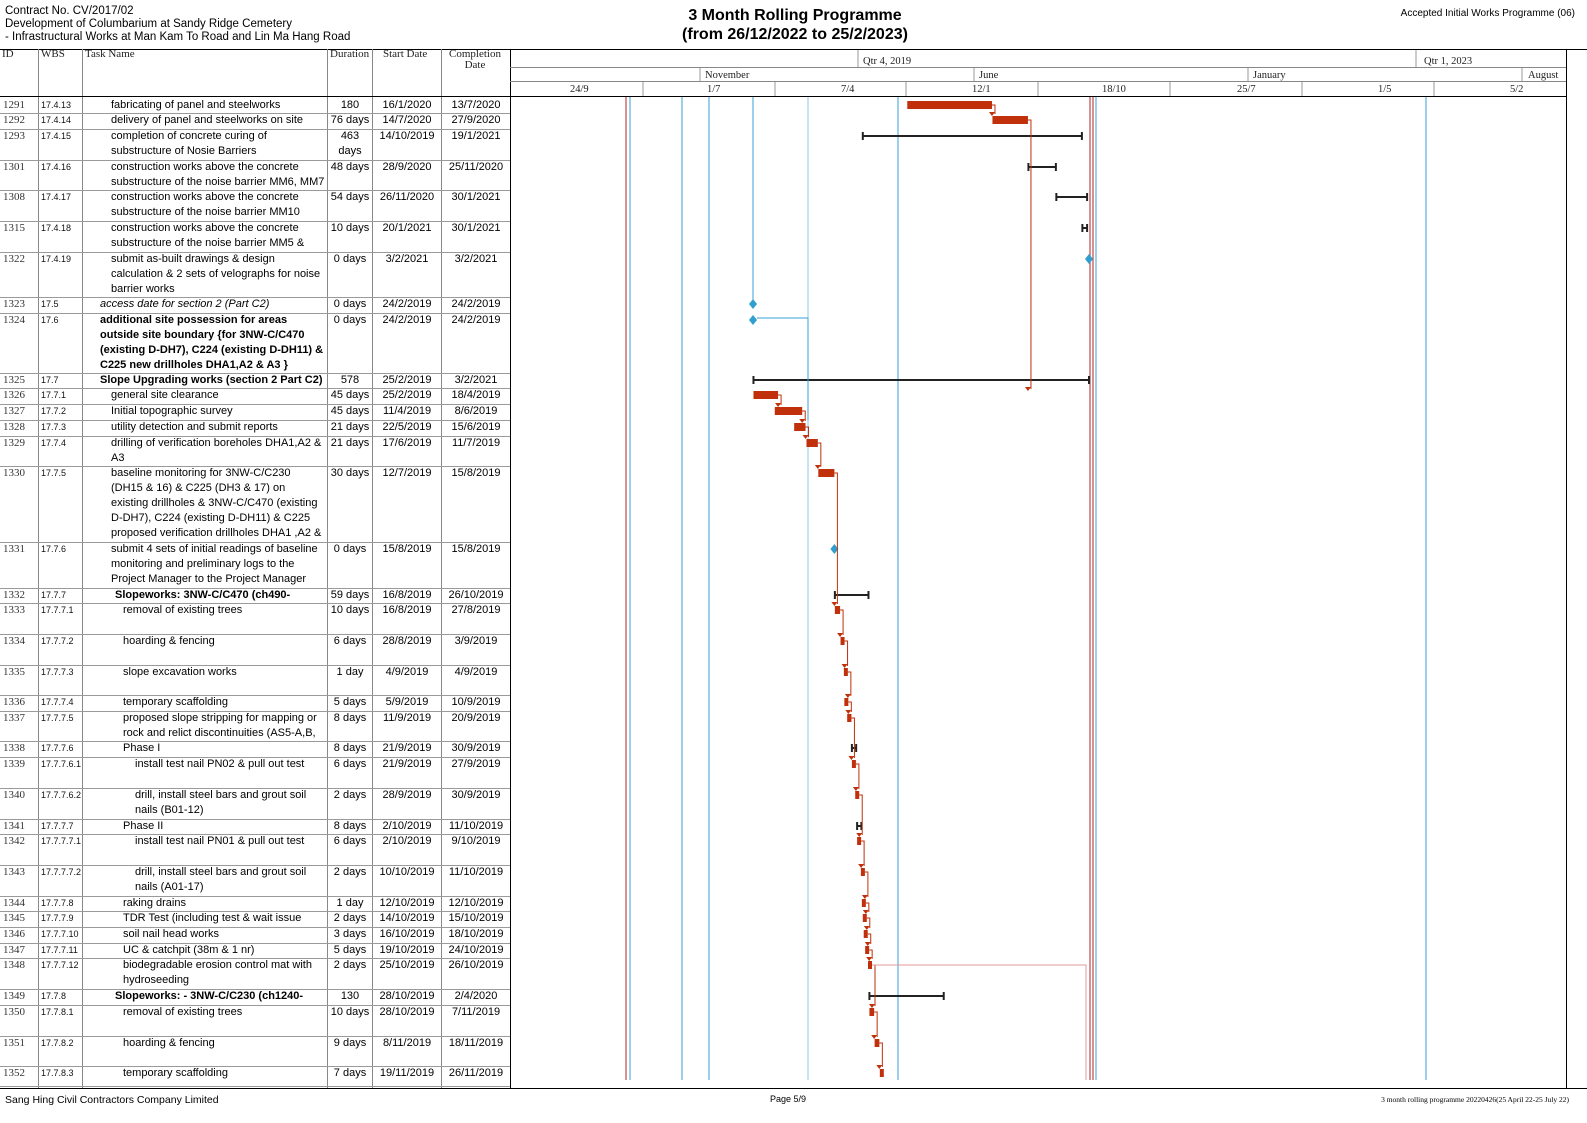 Image resolution: width=1587 pixels, height=1123 pixels. I want to click on page-number: Page 5/9, so click(788, 1099).